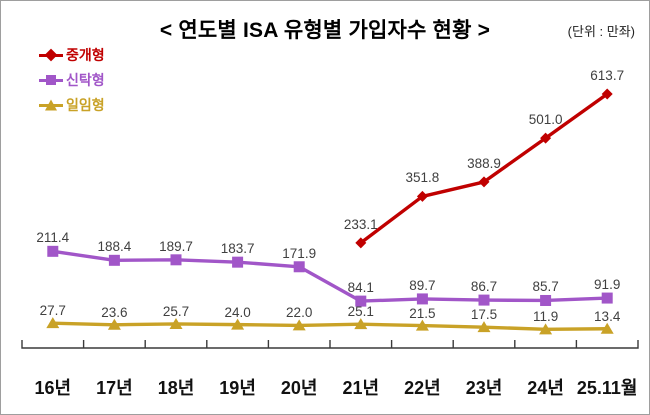 The width and height of the screenshot is (650, 415). What do you see at coordinates (546, 329) in the screenshot?
I see `data-point-일임형-24년` at bounding box center [546, 329].